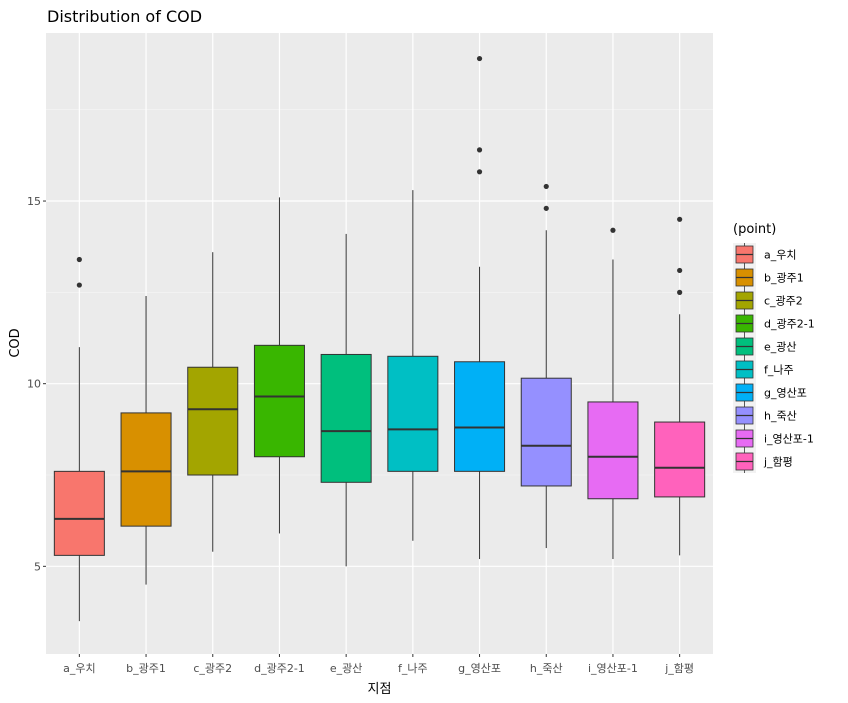 The width and height of the screenshot is (848, 703). I want to click on y-tick-label: 15, so click(34, 201).